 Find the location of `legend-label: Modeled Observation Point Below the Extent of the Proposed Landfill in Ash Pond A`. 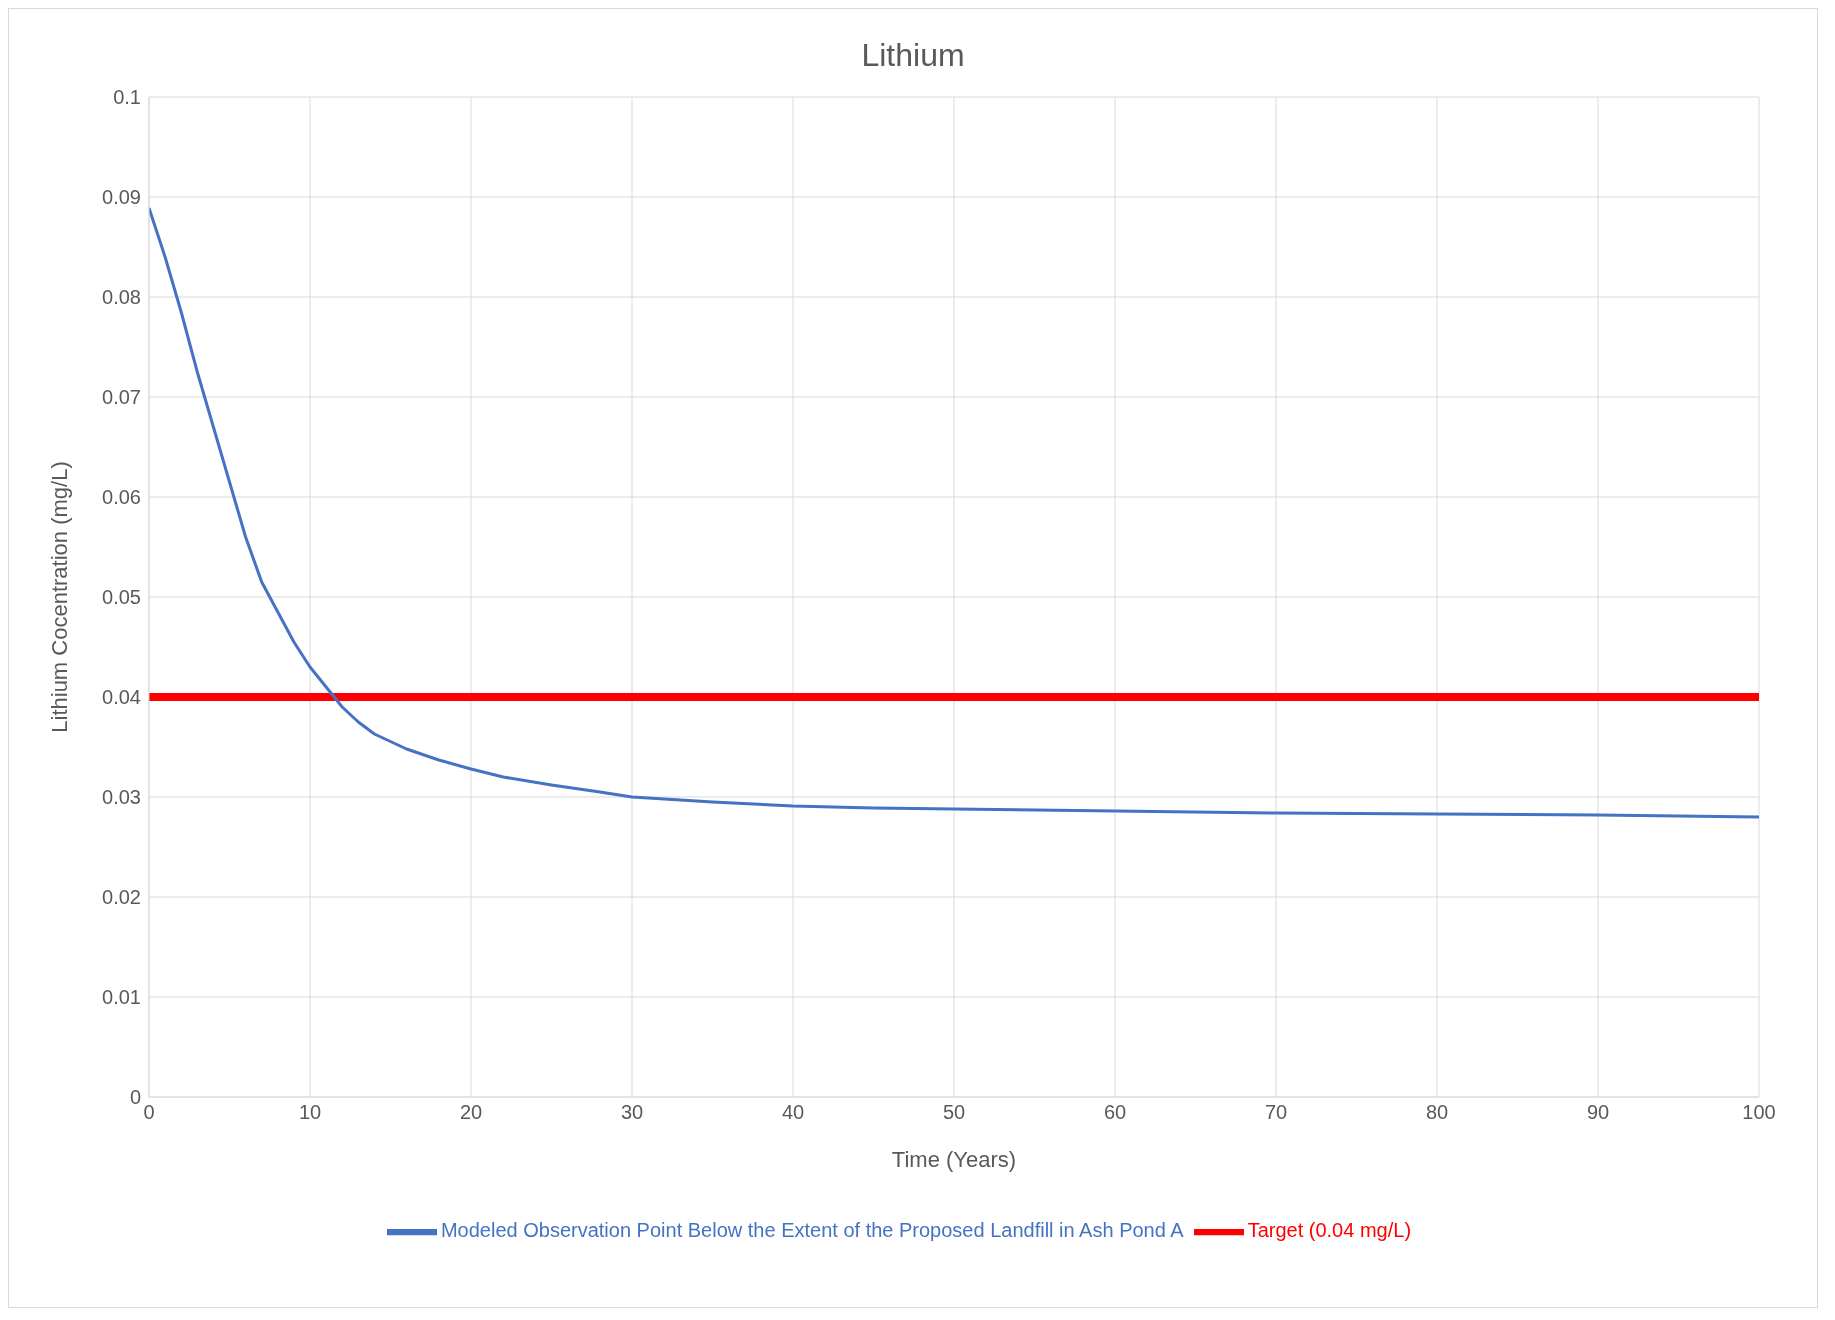

legend-label: Modeled Observation Point Below the Extent of the Proposed Landfill in Ash Pond A is located at coordinates (812, 1230).